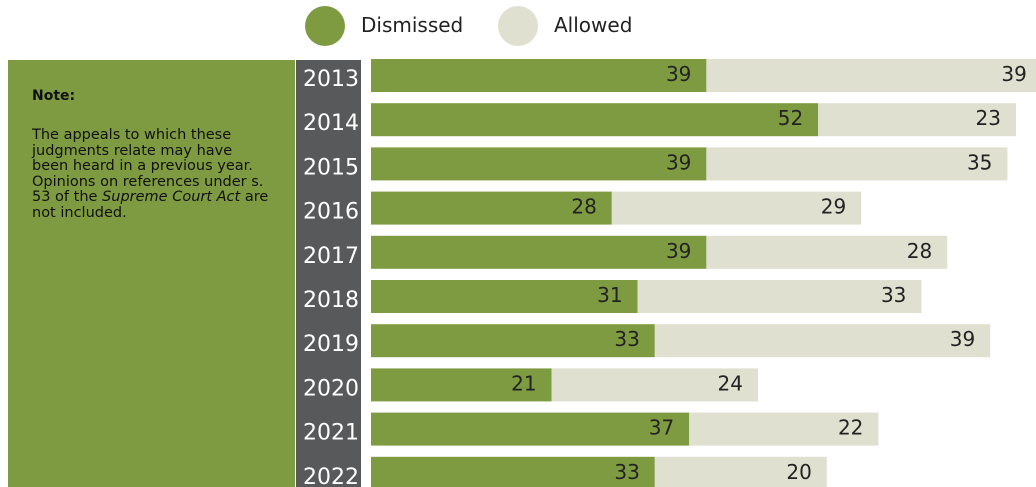  What do you see at coordinates (595, 120) in the screenshot?
I see `bar-dismissed-2014` at bounding box center [595, 120].